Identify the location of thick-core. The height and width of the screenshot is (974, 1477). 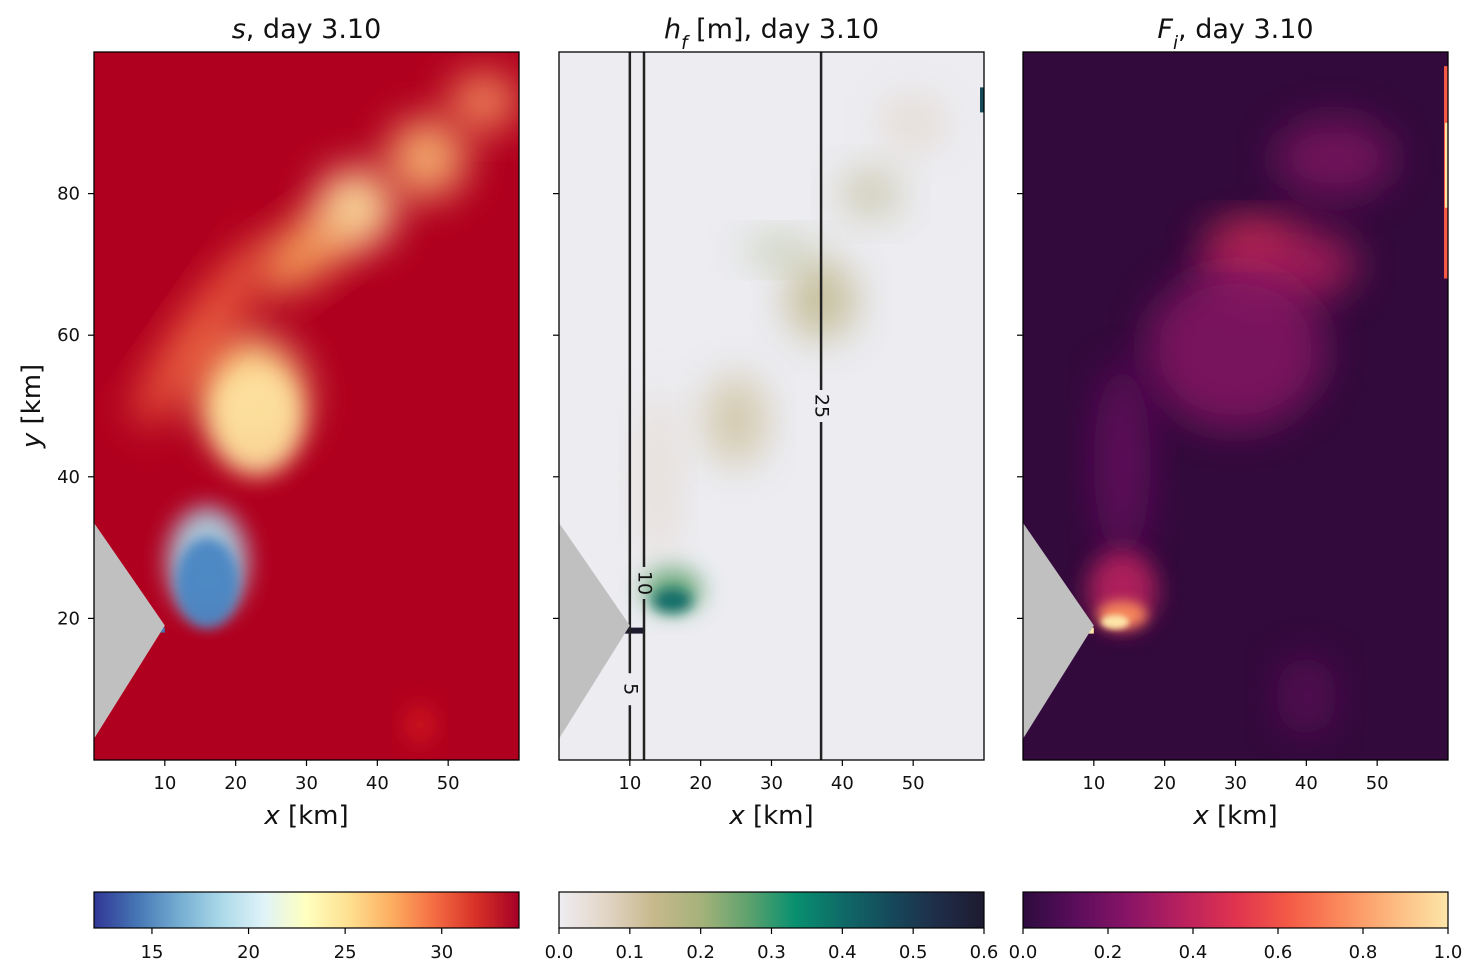
(672, 600).